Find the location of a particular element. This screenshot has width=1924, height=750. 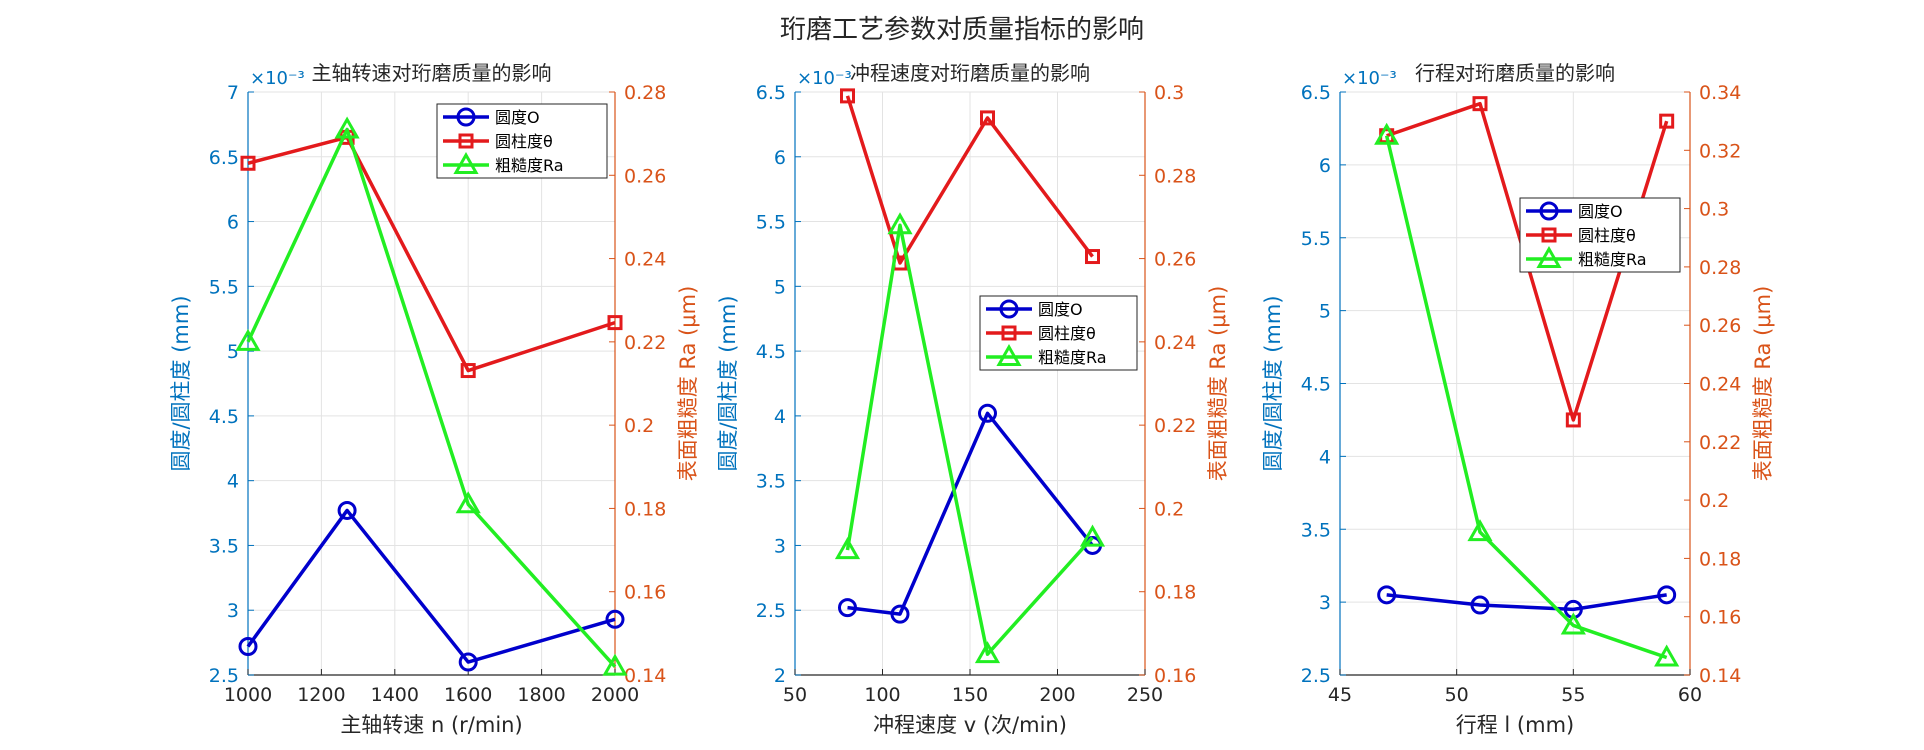

x-tick-label: 60 is located at coordinates (1690, 695).